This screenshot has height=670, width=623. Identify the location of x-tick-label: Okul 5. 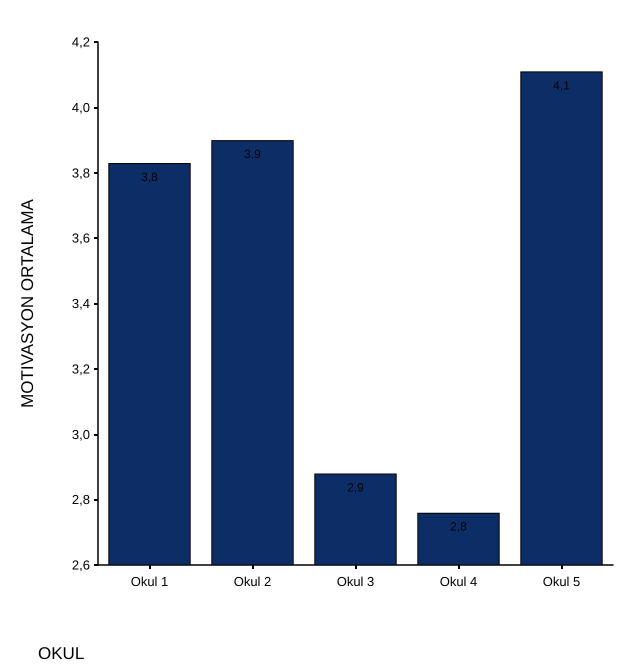
(561, 581).